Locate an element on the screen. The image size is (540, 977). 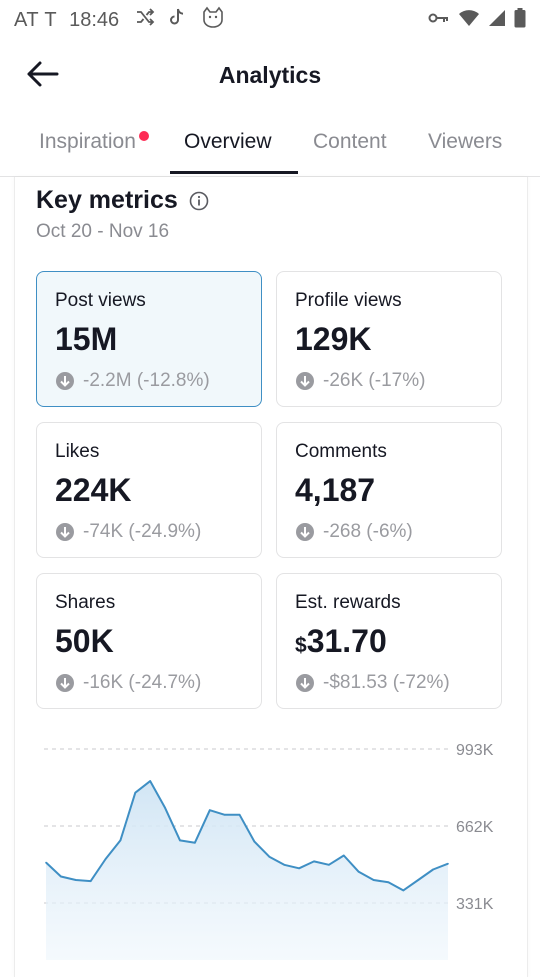
metric-change: -74K (-24.9%) is located at coordinates (128, 532).